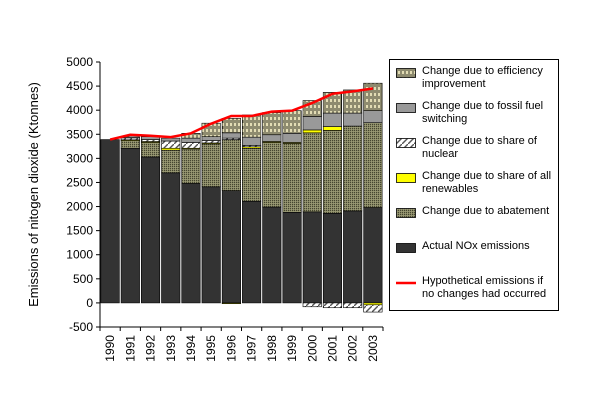 This screenshot has width=600, height=400. I want to click on bar-change-due-to-efficiency-improvement-1997, so click(252, 126).